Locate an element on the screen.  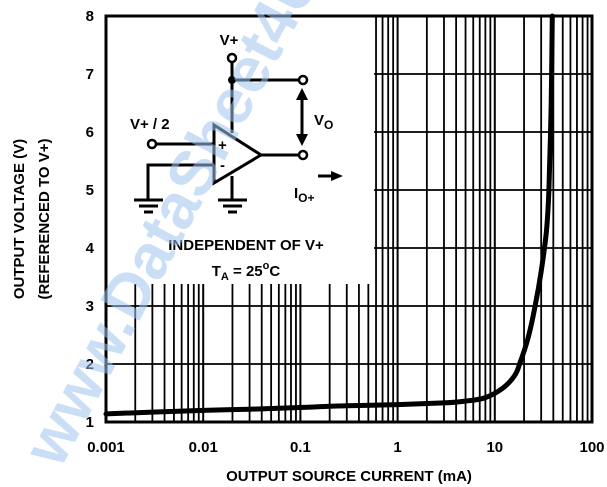
vo-label-main: V is located at coordinates (319, 120).